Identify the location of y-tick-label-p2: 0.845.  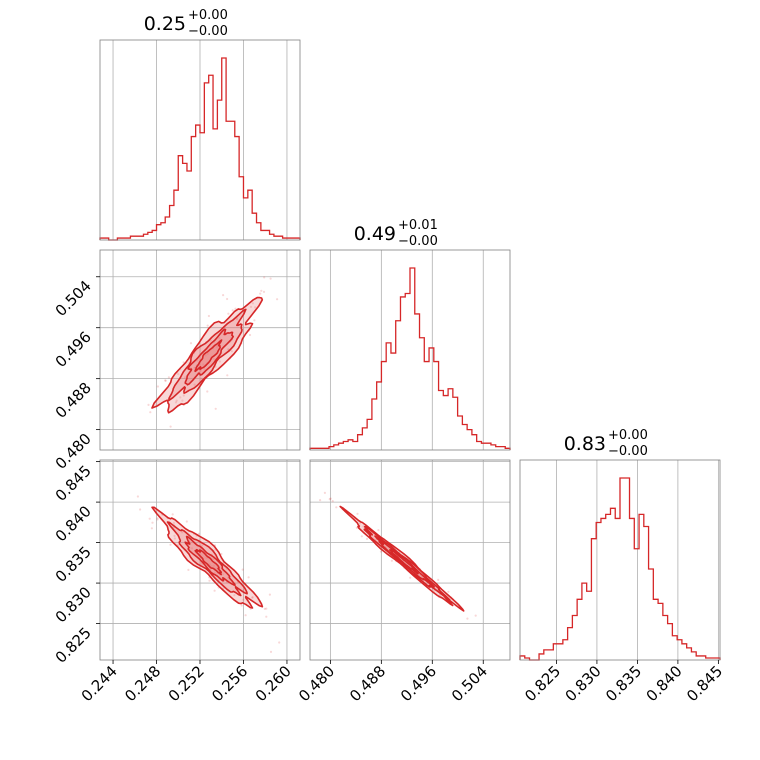
(73, 483).